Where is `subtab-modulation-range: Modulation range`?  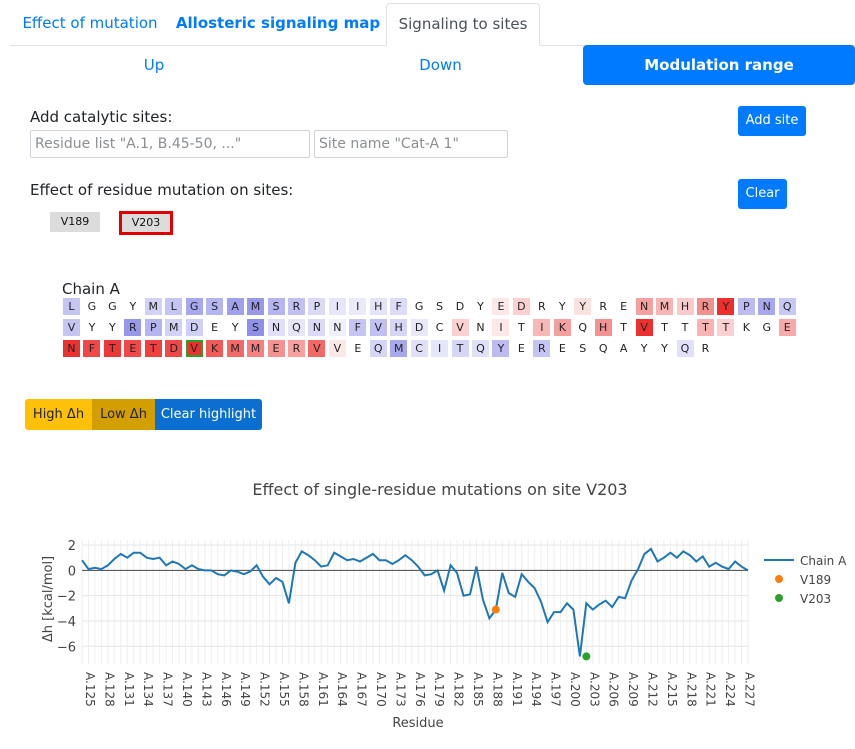
subtab-modulation-range: Modulation range is located at coordinates (719, 65).